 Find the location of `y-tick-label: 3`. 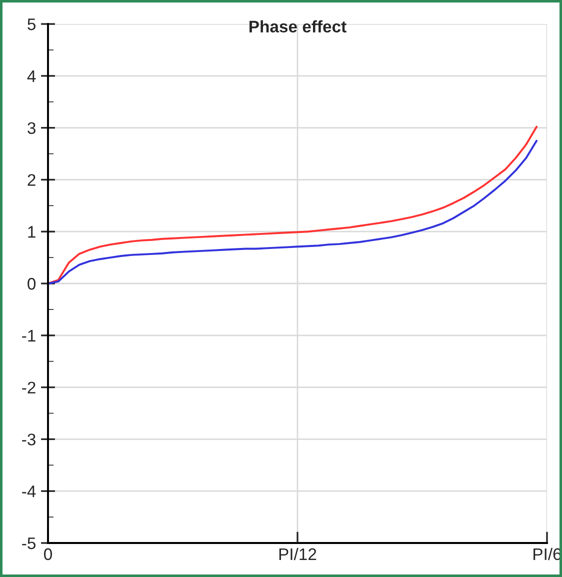

y-tick-label: 3 is located at coordinates (32, 128).